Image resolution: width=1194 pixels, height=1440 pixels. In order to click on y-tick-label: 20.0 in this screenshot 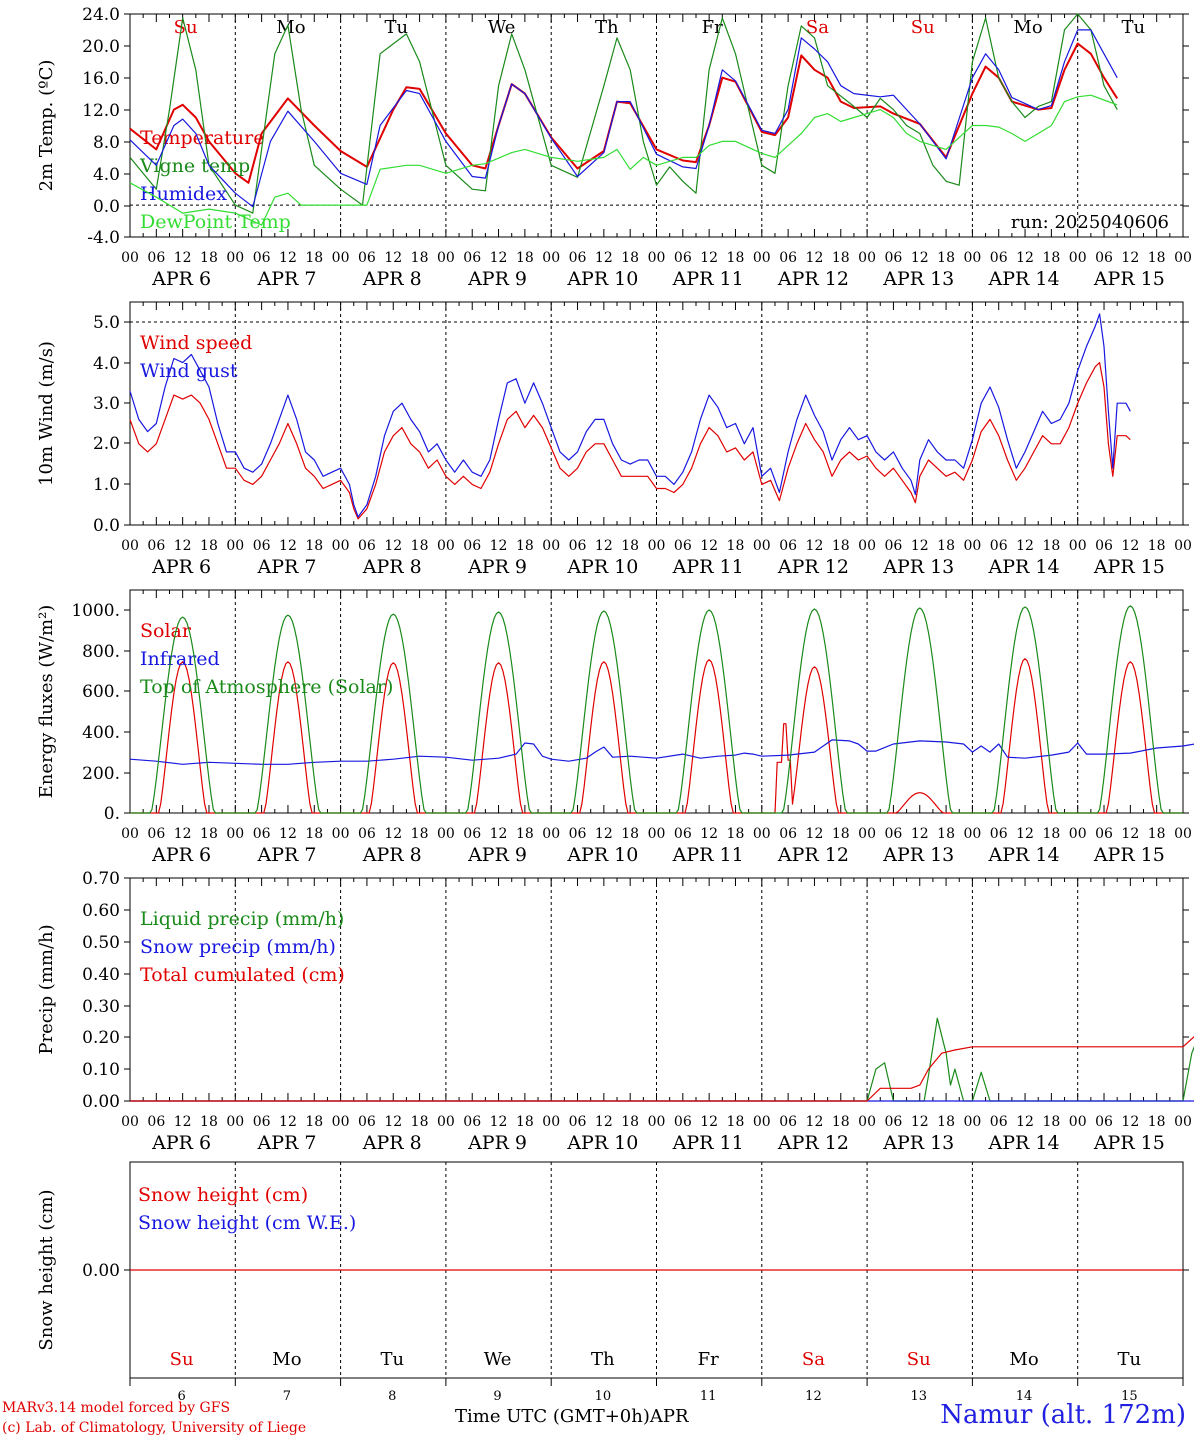, I will do `click(101, 47)`.